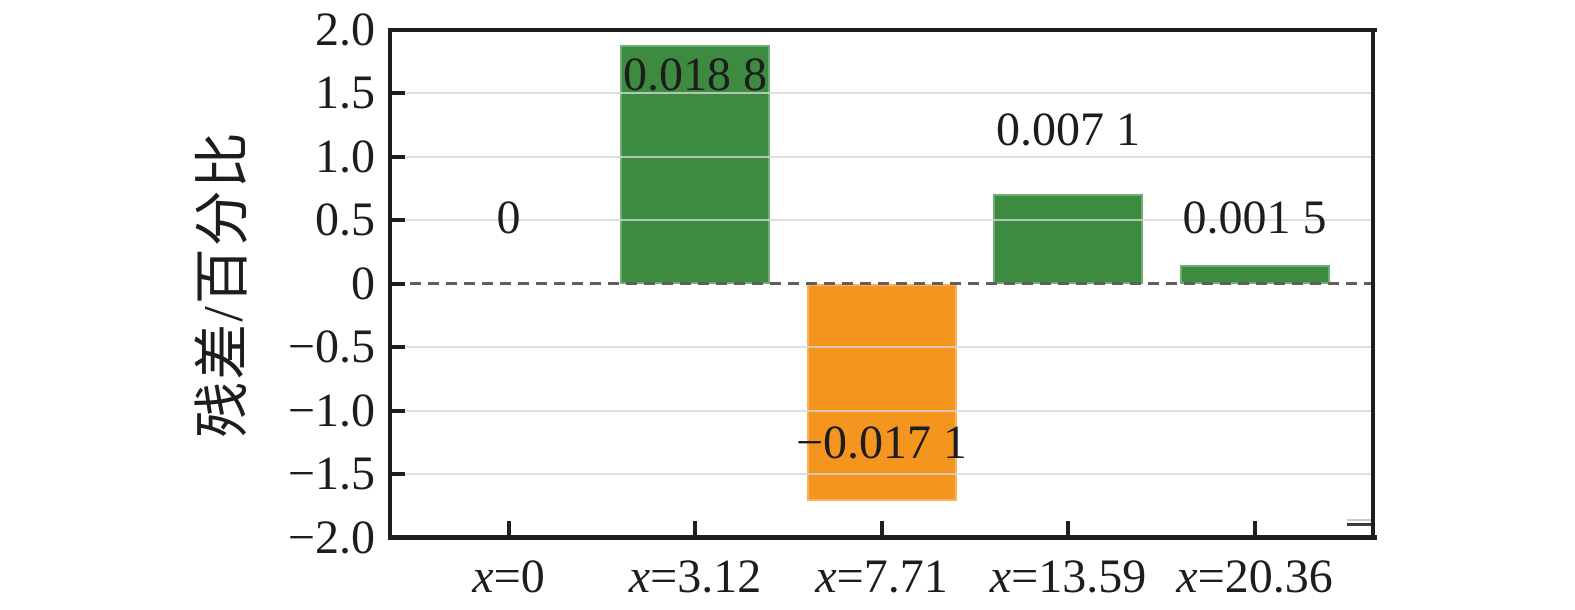  Describe the element at coordinates (345, 156) in the screenshot. I see `y-tick-label: 1.0` at that location.